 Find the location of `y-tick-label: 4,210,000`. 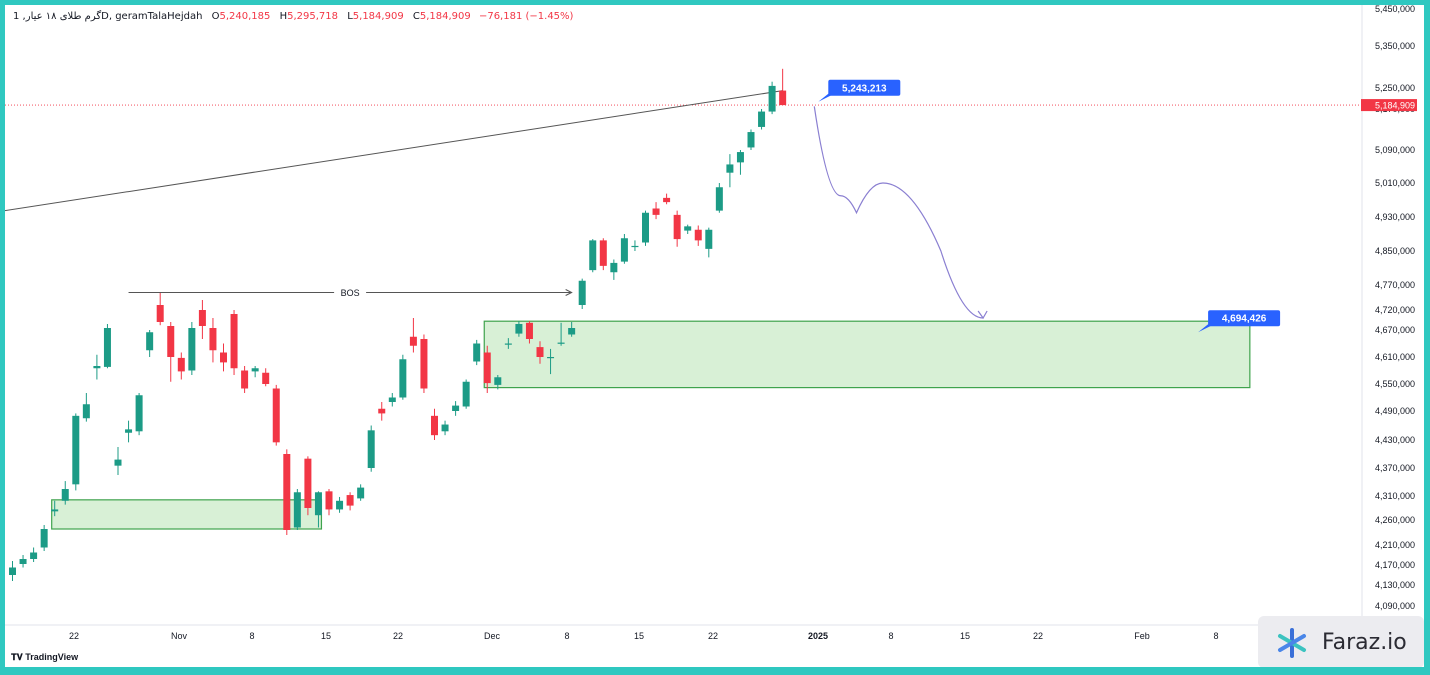

y-tick-label: 4,210,000 is located at coordinates (1395, 545).